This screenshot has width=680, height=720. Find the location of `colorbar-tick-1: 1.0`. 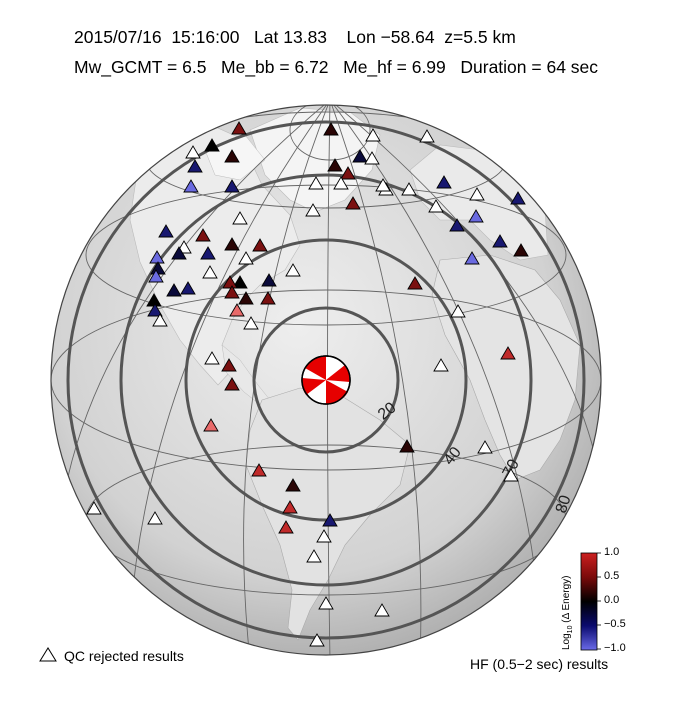

colorbar-tick-1: 1.0 is located at coordinates (612, 552).